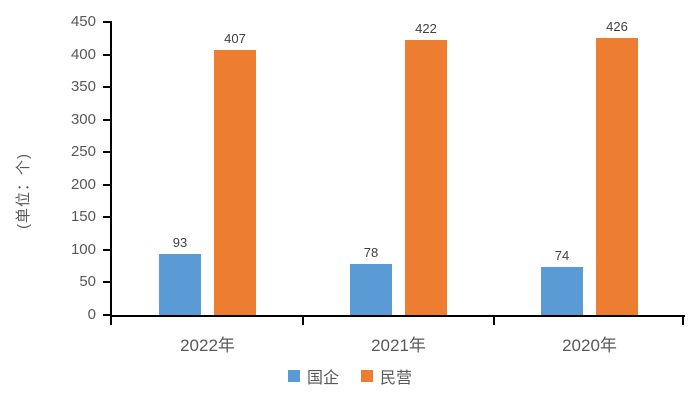  I want to click on bar-value-label: 426, so click(617, 26).